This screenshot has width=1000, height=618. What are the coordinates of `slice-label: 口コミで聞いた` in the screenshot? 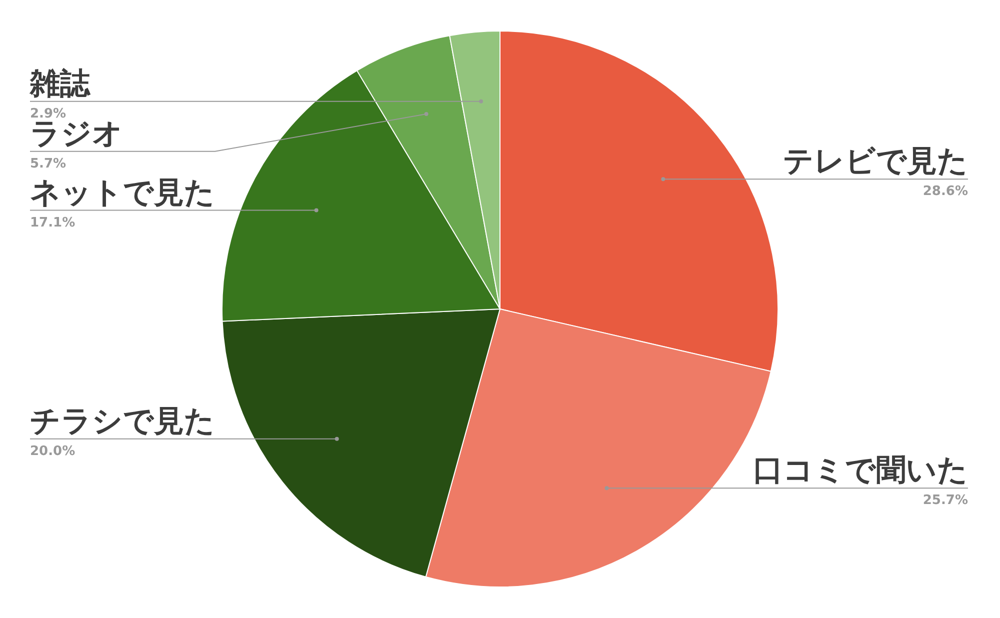 It's located at (860, 470).